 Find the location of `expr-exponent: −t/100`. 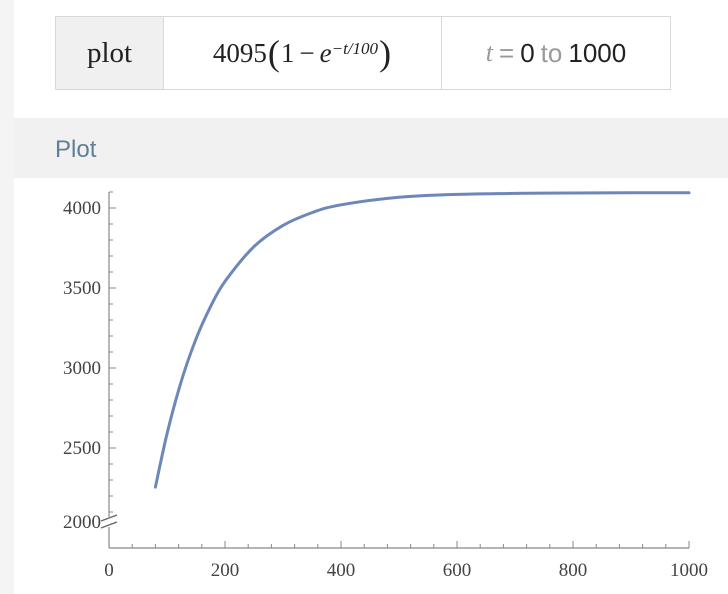

expr-exponent: −t/100 is located at coordinates (355, 48).